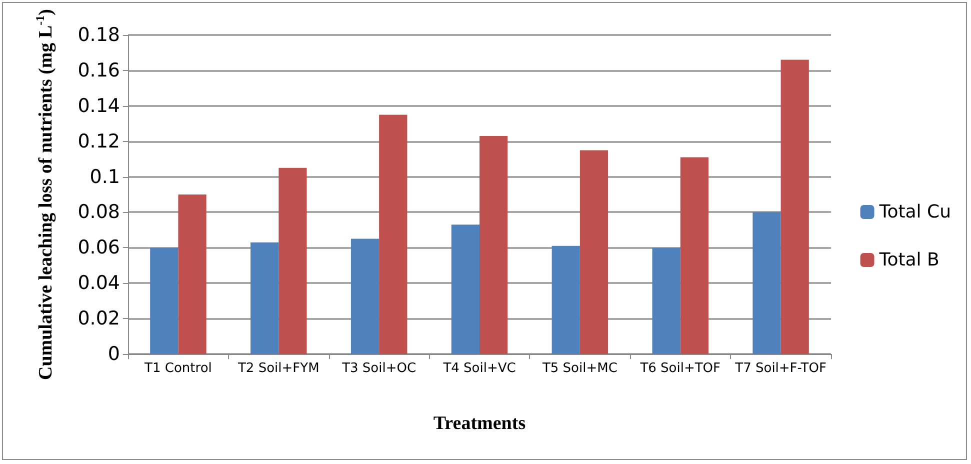  What do you see at coordinates (479, 423) in the screenshot?
I see `x-axis-title: Treatments` at bounding box center [479, 423].